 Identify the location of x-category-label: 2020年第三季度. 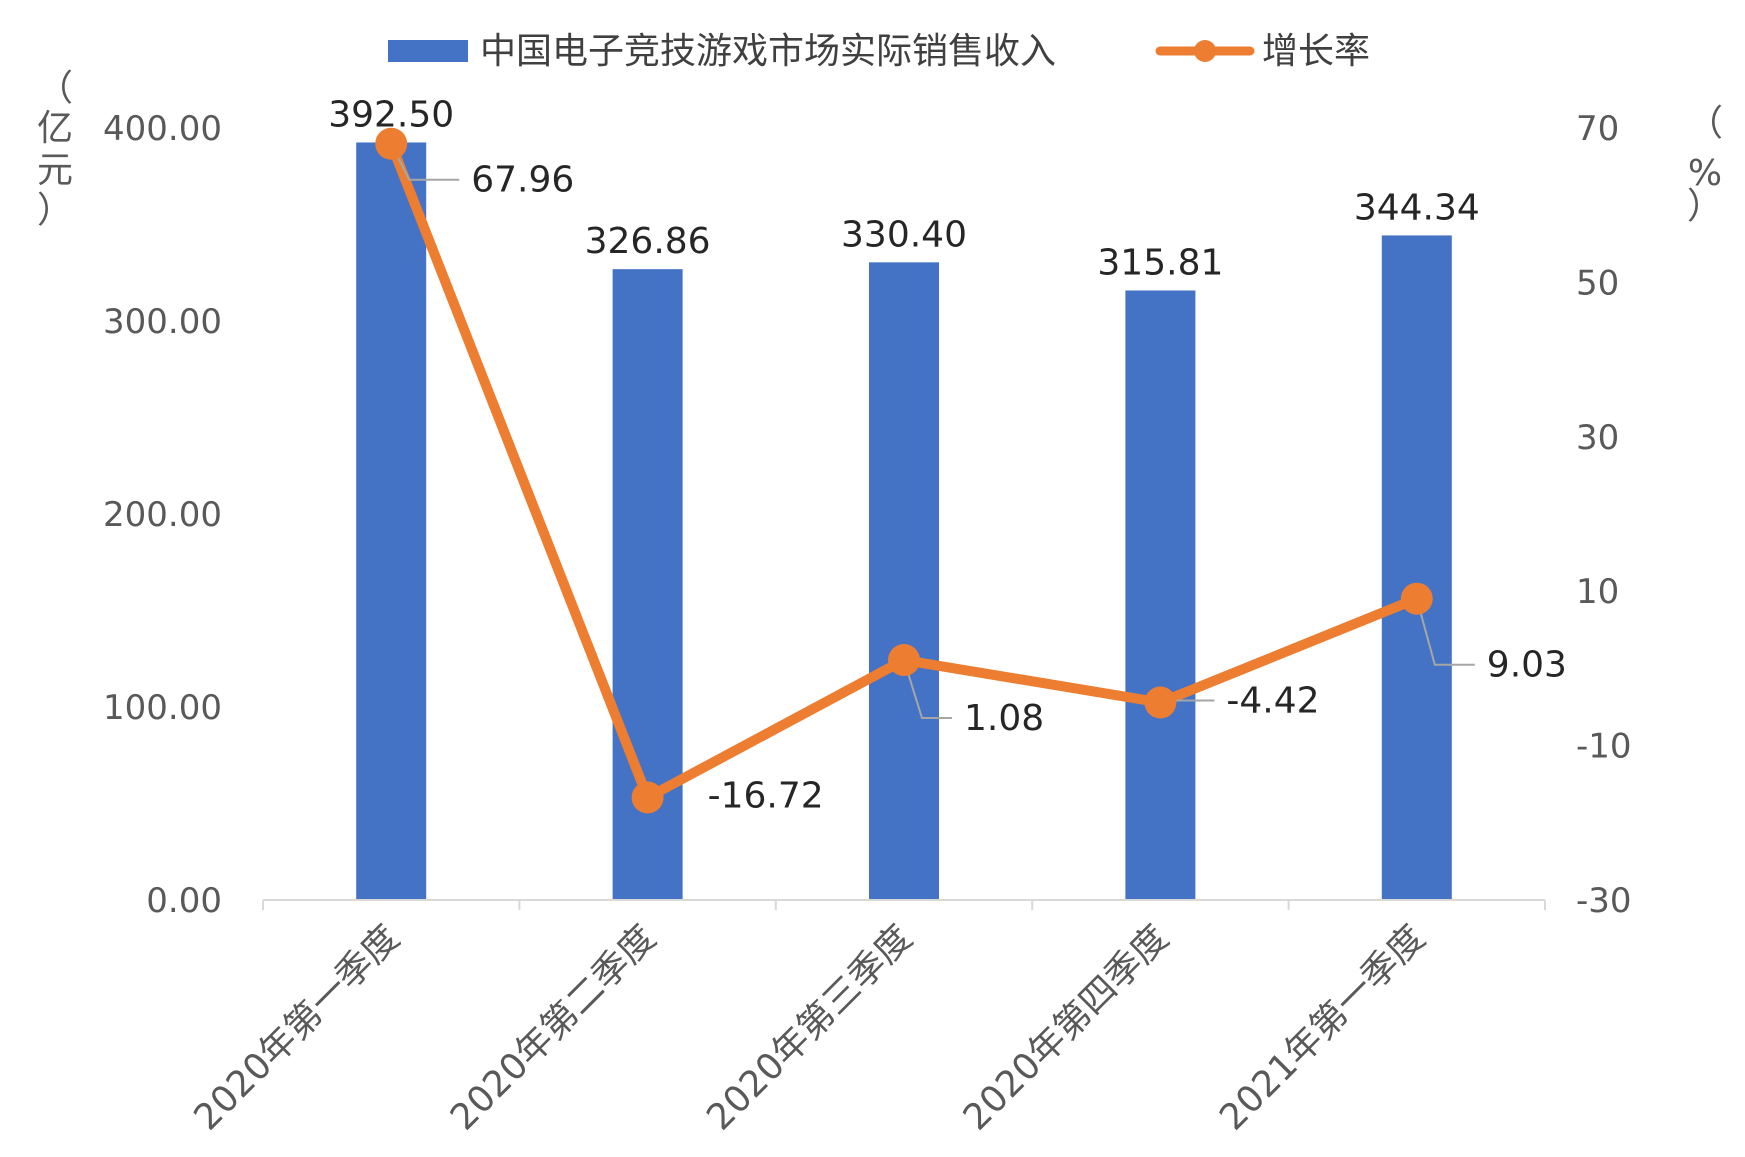
(809, 1027).